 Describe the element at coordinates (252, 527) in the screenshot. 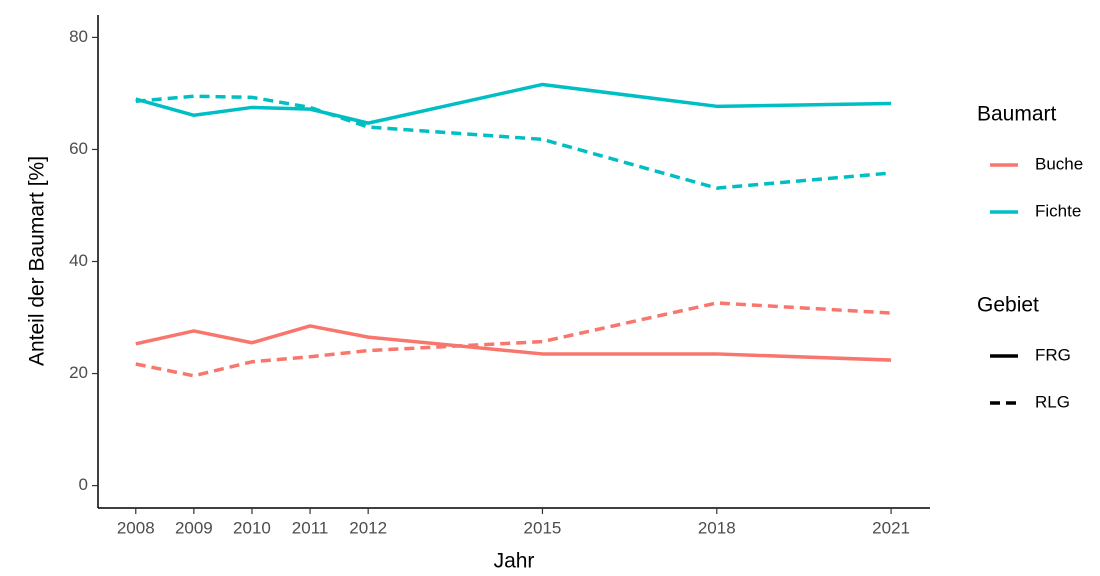

I see `x-tick-label: 2010` at that location.